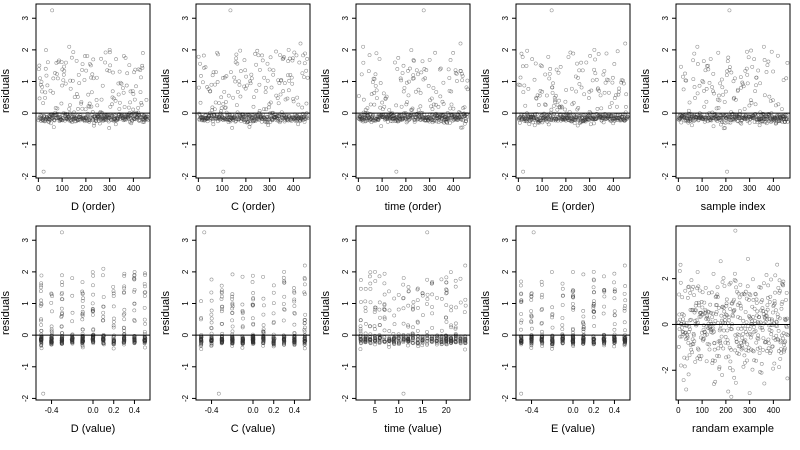 The width and height of the screenshot is (800, 450). I want to click on x-tick-label: 400, so click(294, 188).